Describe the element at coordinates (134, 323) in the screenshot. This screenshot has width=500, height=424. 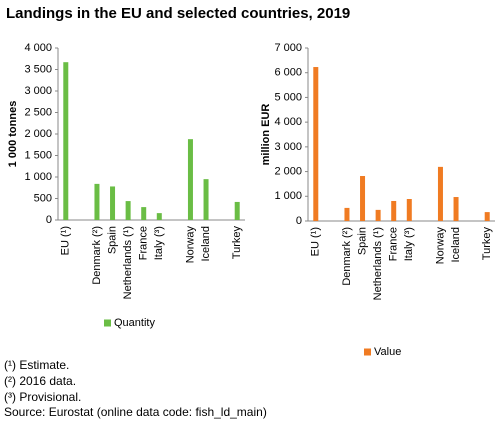
I see `legend-label: Quantity` at that location.